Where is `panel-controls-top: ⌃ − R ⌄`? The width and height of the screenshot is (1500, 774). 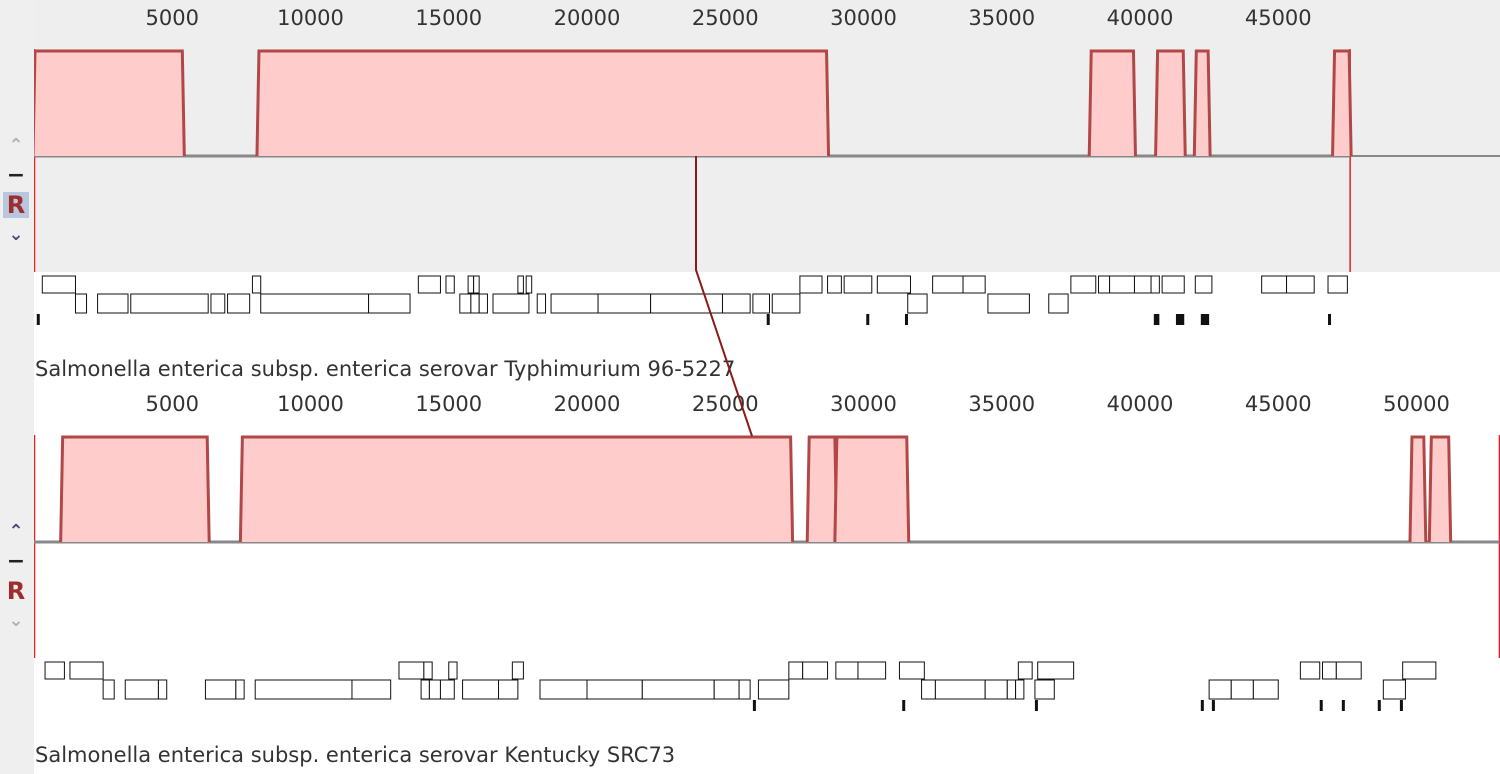 panel-controls-top: ⌃ − R ⌄ is located at coordinates (17, 193).